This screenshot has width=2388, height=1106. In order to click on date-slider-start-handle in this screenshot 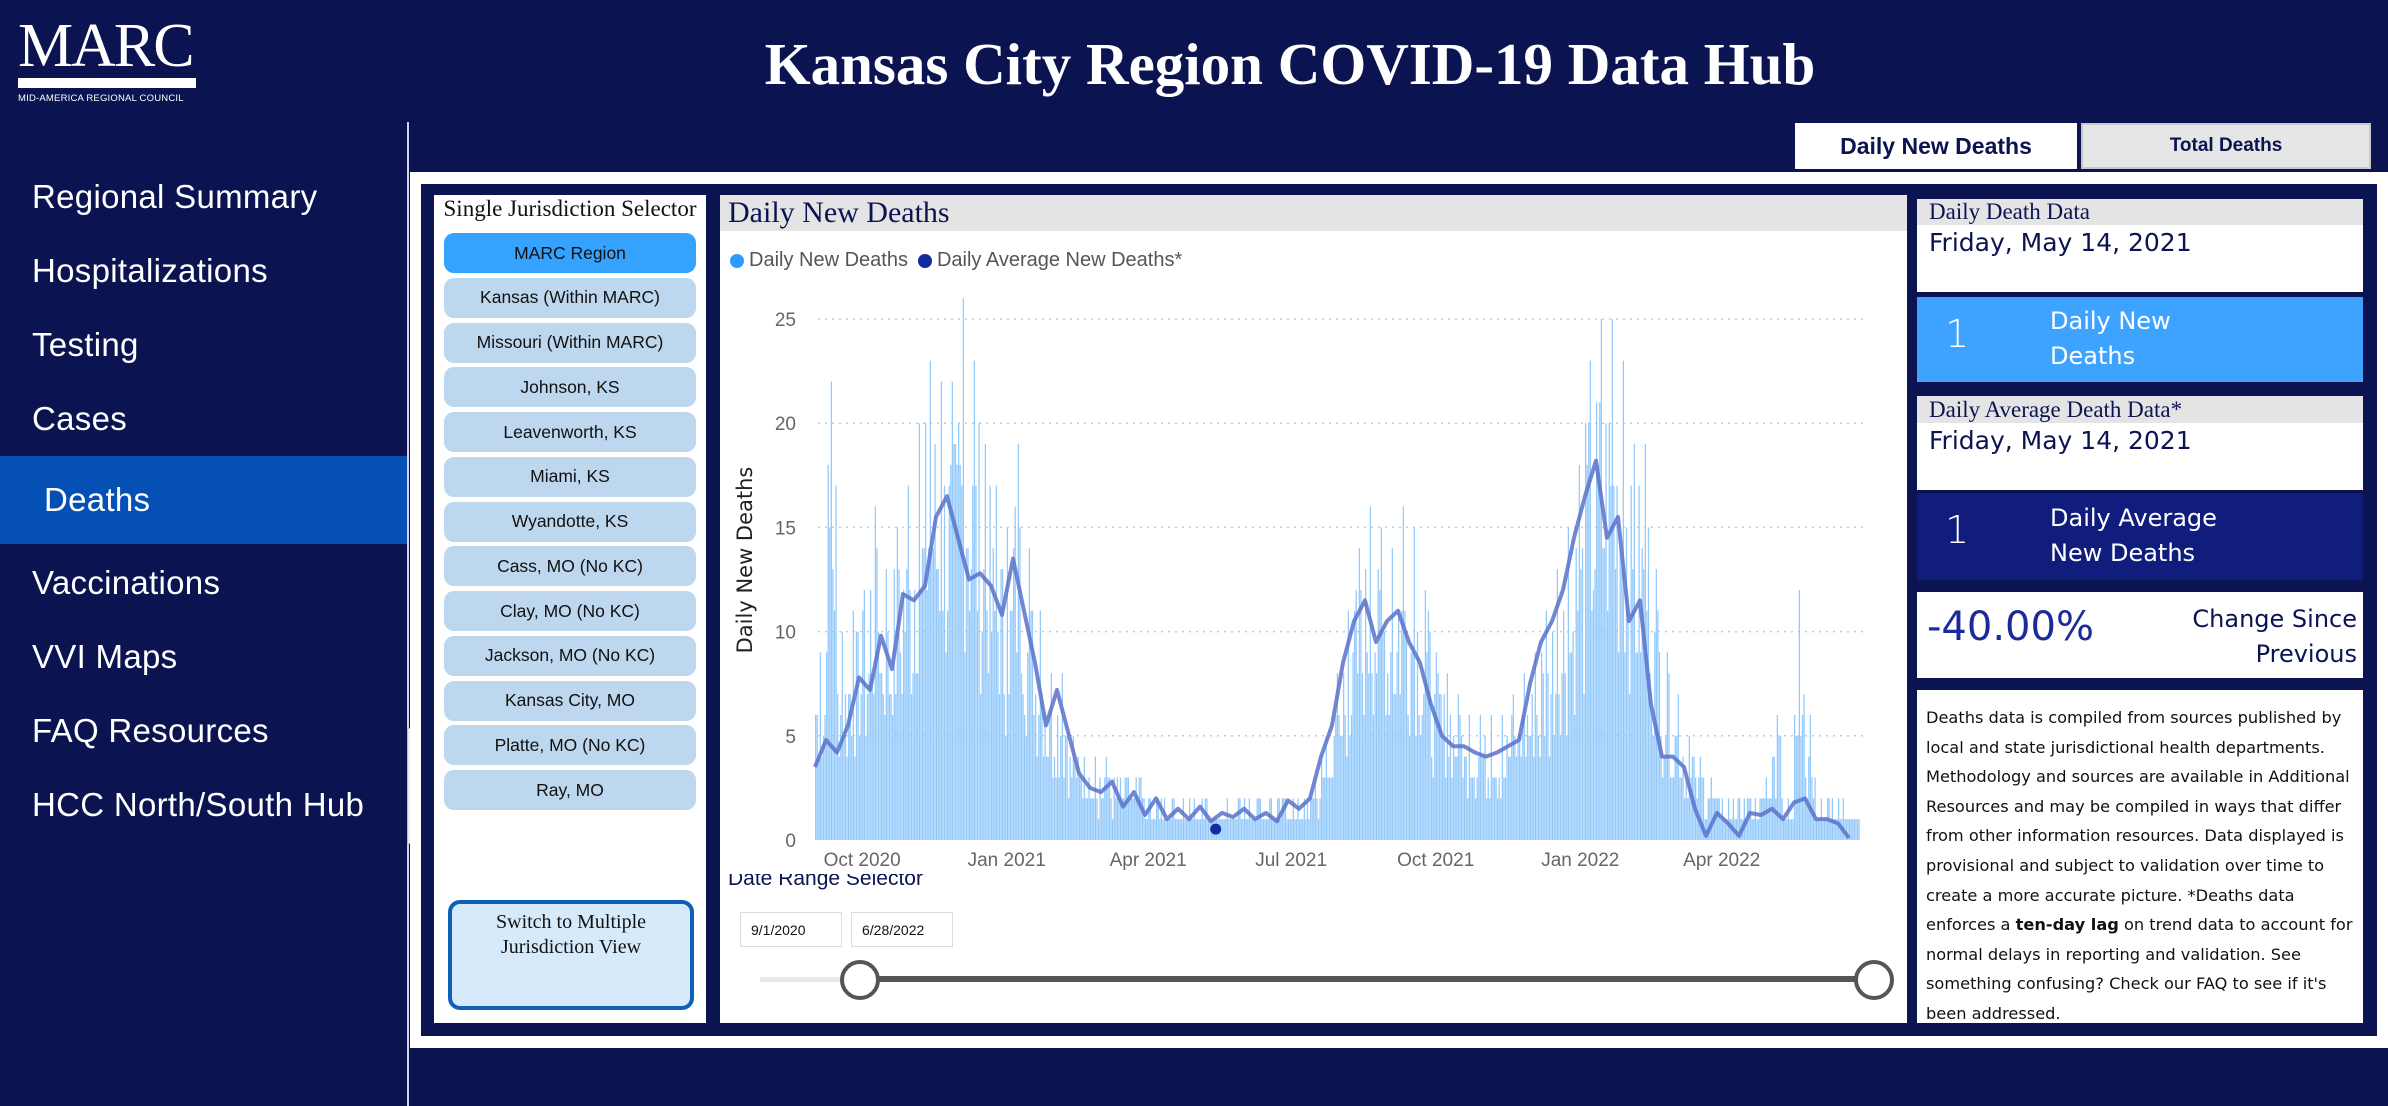, I will do `click(860, 980)`.